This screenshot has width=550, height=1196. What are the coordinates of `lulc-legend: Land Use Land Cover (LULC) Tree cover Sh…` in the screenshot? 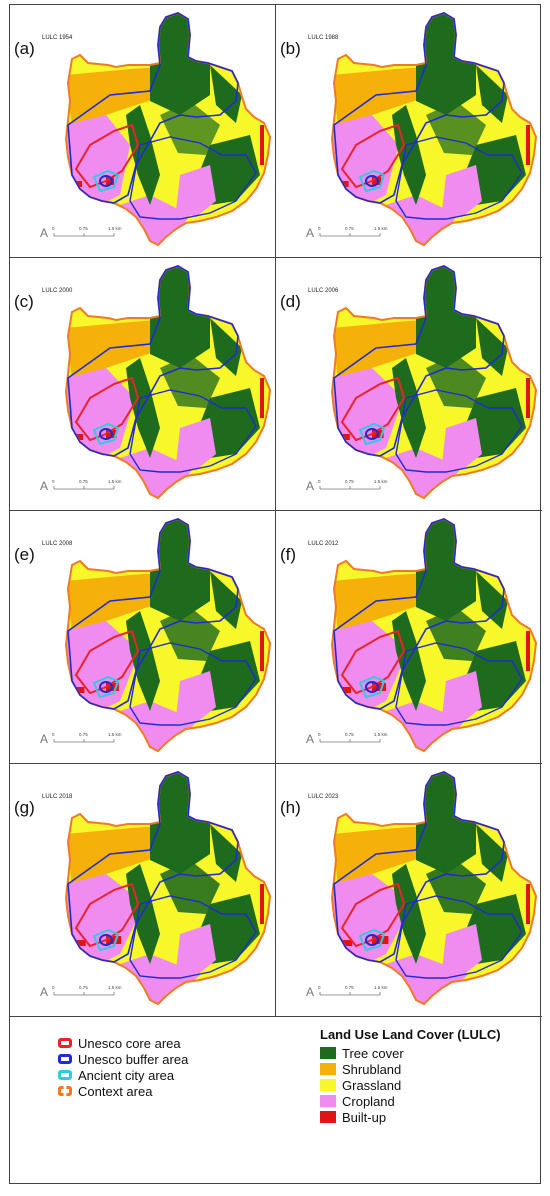 It's located at (410, 1076).